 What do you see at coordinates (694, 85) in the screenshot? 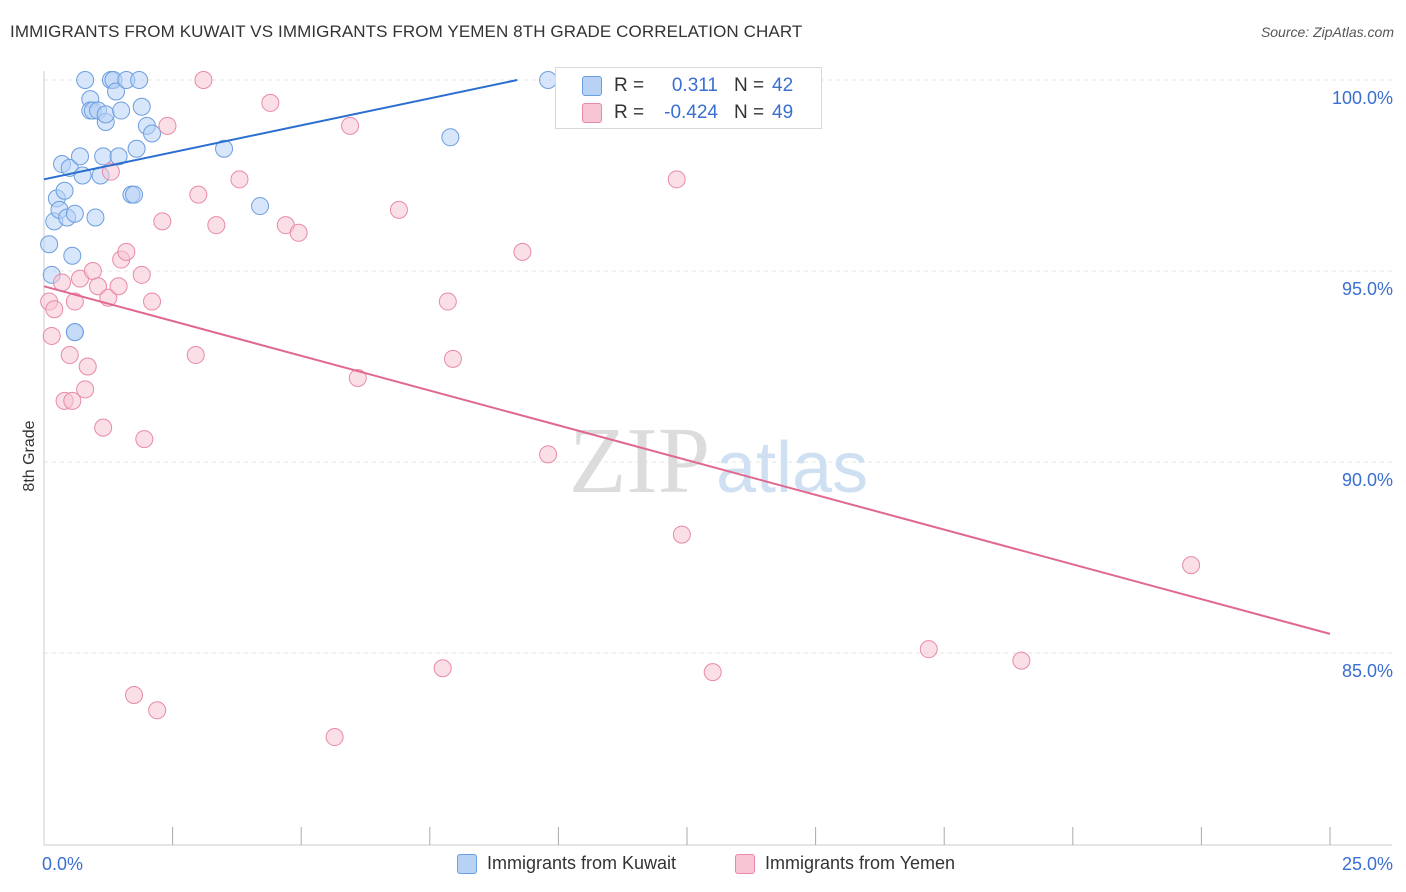
I see `stats-r-value: 0.311` at bounding box center [694, 85].